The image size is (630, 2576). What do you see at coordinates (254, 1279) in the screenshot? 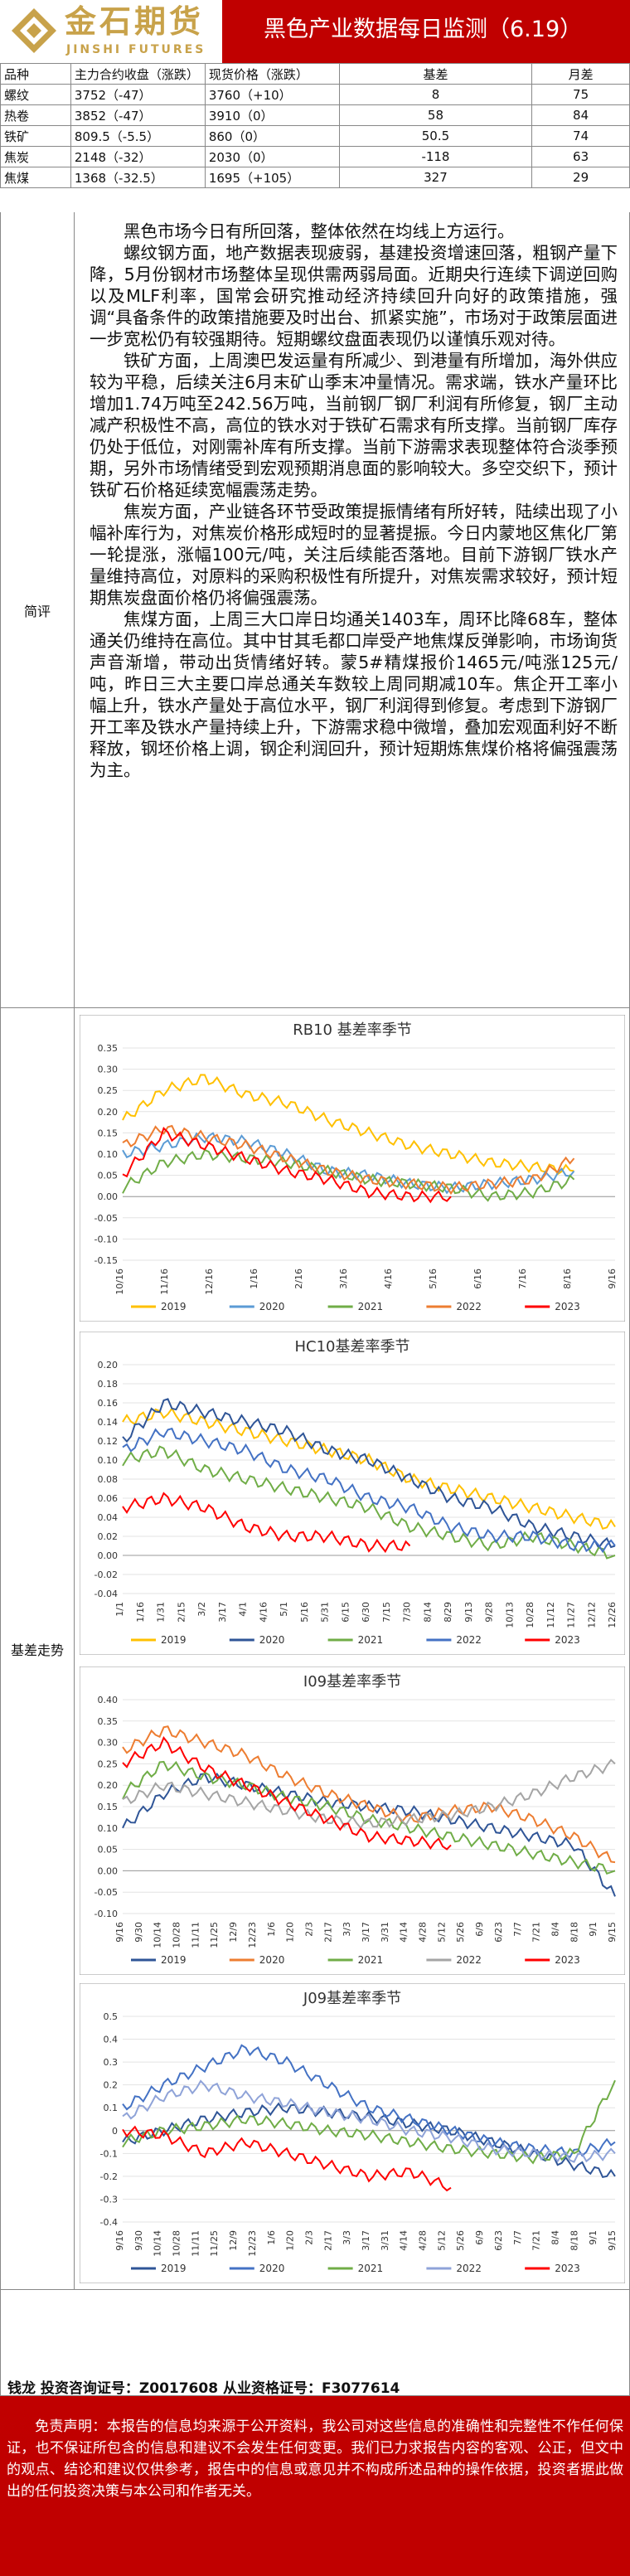
I see `x-tick-label: 1/16` at bounding box center [254, 1279].